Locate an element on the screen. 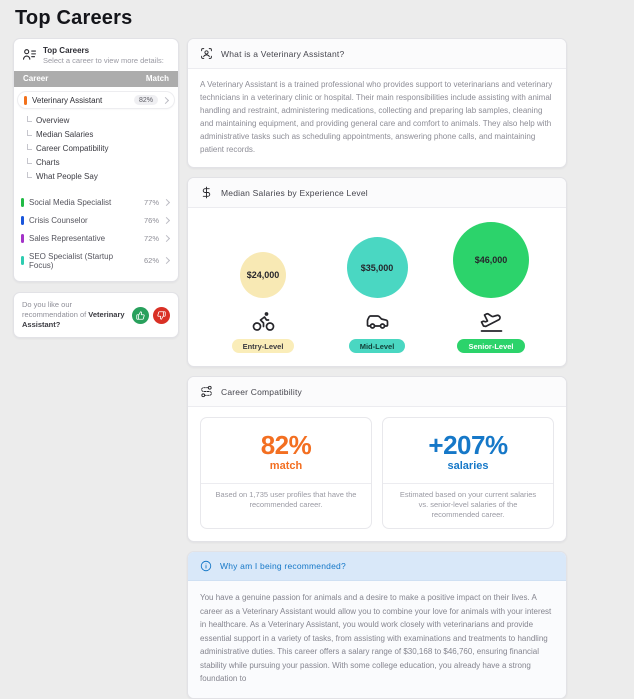 Image resolution: width=634 pixels, height=699 pixels. subsection-median-salaries: Median Salaries is located at coordinates (99, 134).